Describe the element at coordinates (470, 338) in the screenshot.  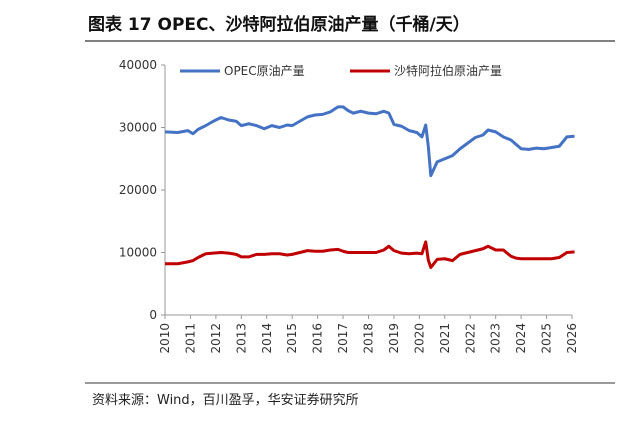
I see `x-tick-label: 2022` at that location.